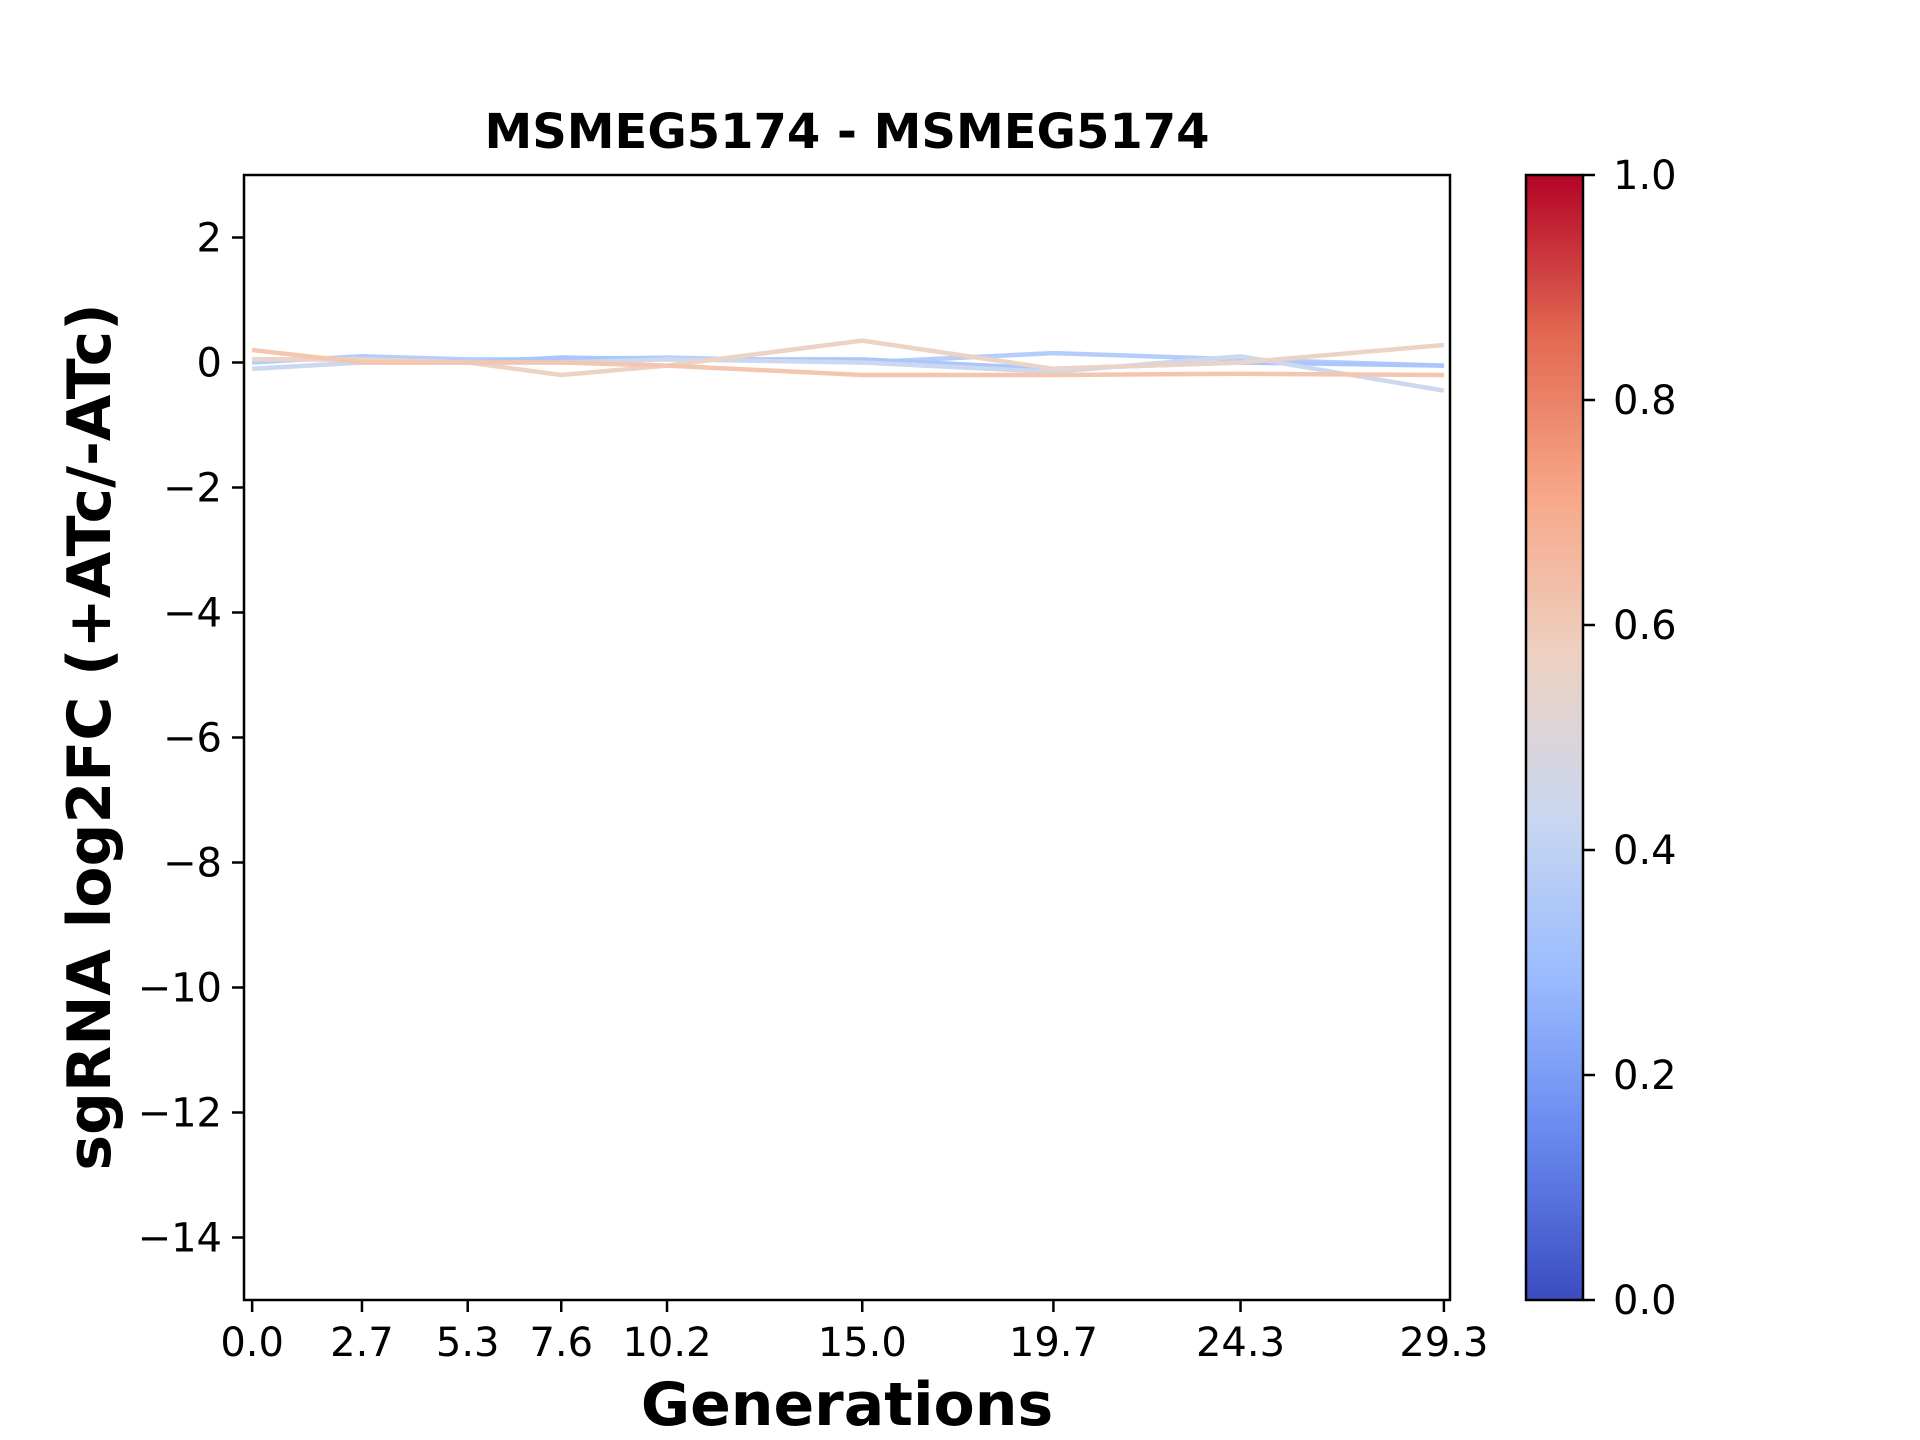 This screenshot has width=1920, height=1440. What do you see at coordinates (362, 1343) in the screenshot?
I see `x-tick-label: 2.7` at bounding box center [362, 1343].